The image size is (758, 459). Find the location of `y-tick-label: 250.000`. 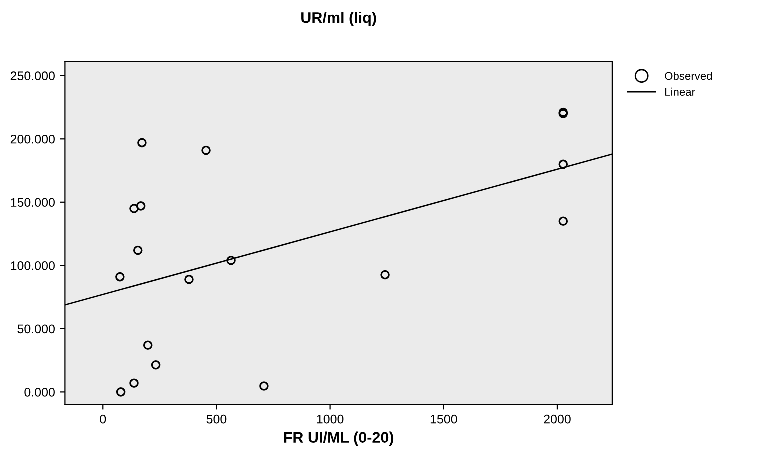

y-tick-label: 250.000 is located at coordinates (32, 76).